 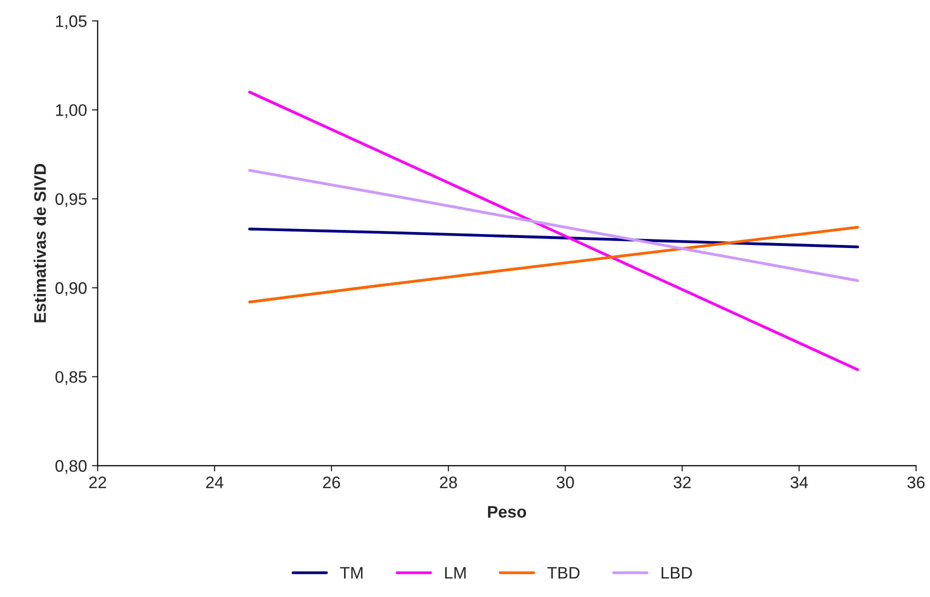 I want to click on x-tick-label: 24, so click(x=215, y=482).